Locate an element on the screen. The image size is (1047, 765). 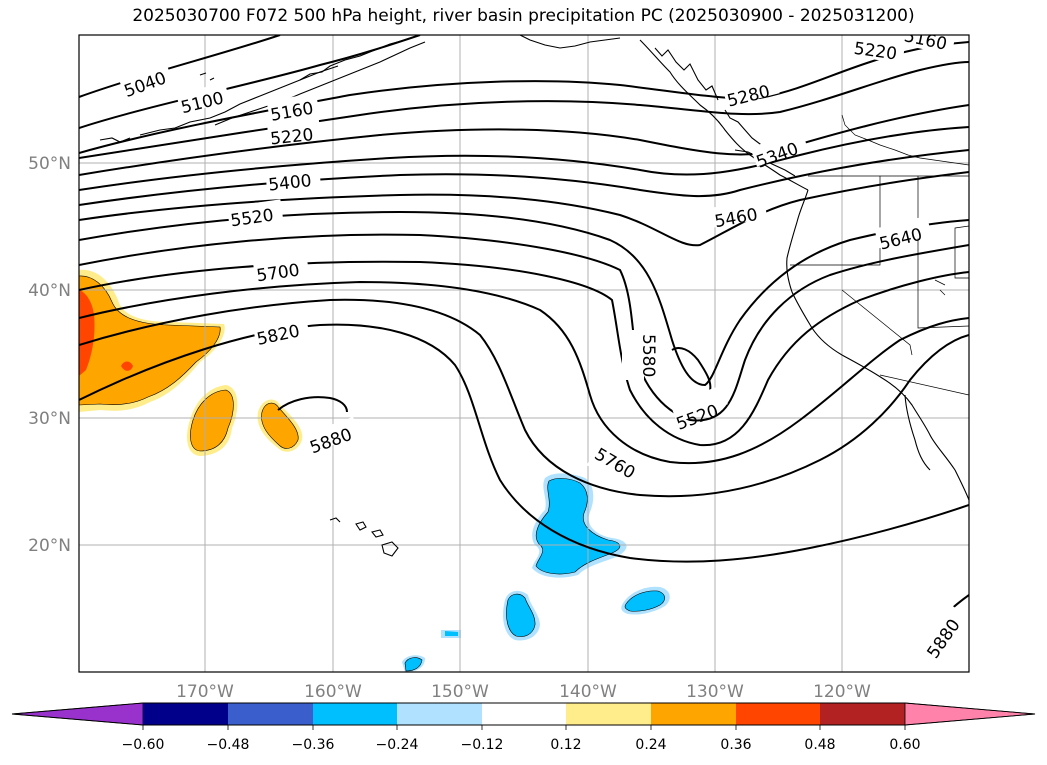
colorbar-tick-2: −0.48 is located at coordinates (228, 745).